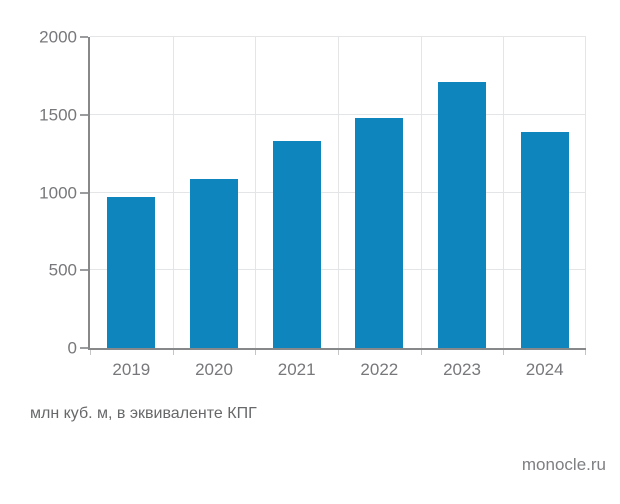 The height and width of the screenshot is (504, 620). I want to click on x-axis-label: 2019, so click(131, 369).